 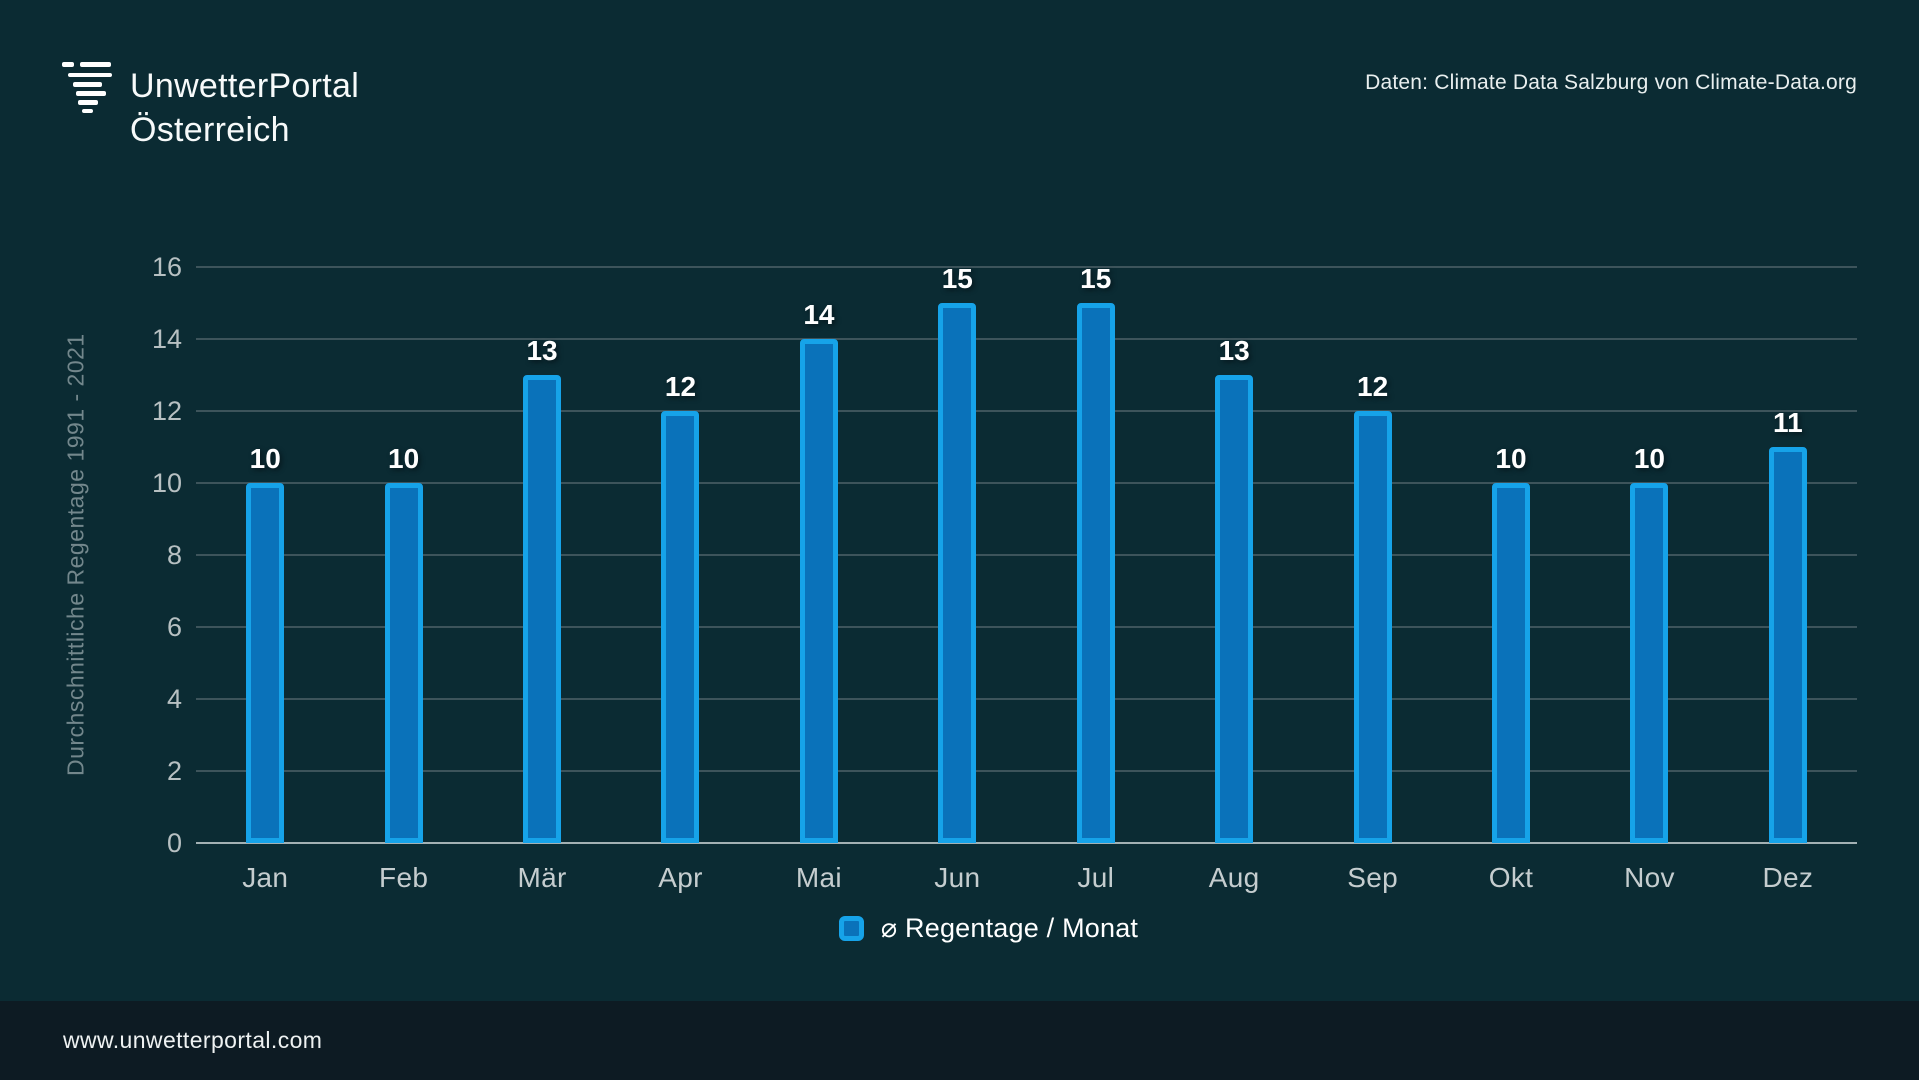 I want to click on x-tick-label: Mai, so click(x=818, y=877).